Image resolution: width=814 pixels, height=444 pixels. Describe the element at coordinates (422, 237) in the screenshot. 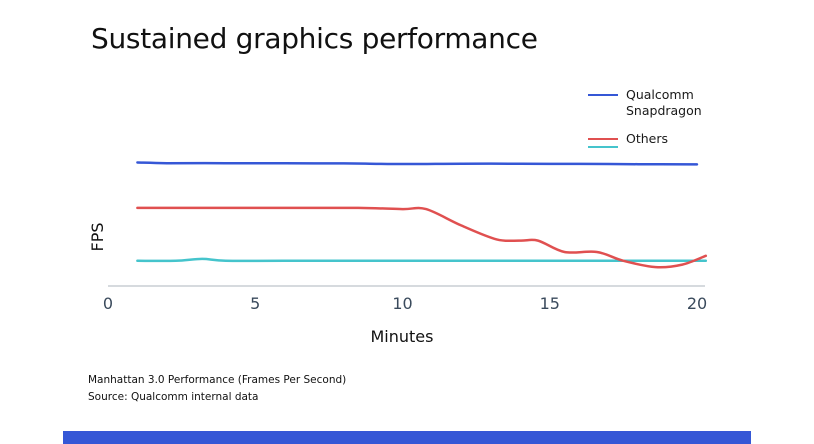

I see `series-line-others-red` at that location.